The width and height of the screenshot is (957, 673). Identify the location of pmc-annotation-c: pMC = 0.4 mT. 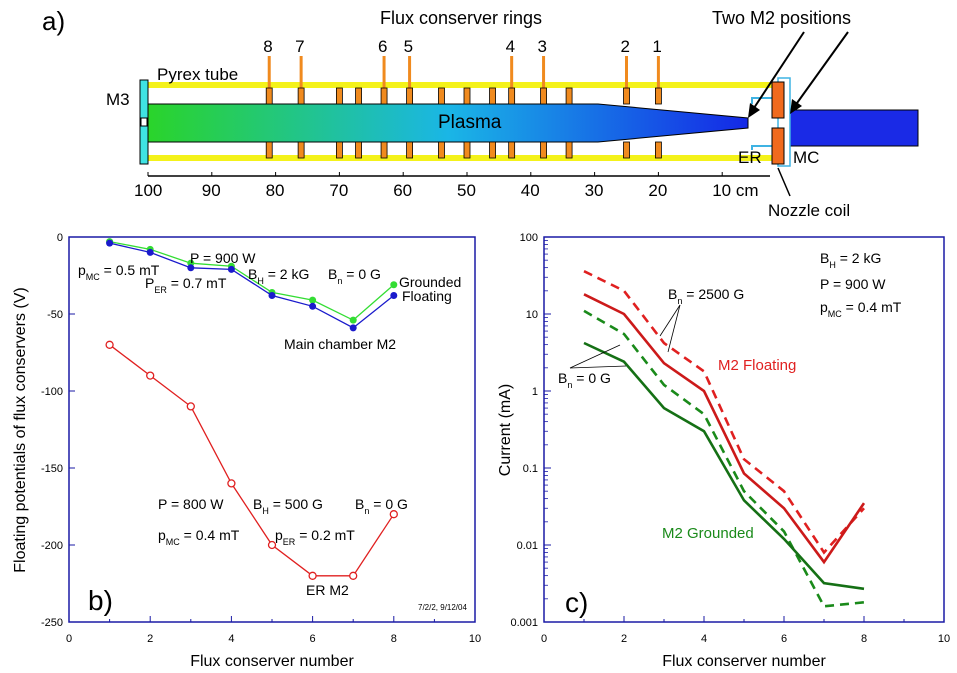
(861, 309).